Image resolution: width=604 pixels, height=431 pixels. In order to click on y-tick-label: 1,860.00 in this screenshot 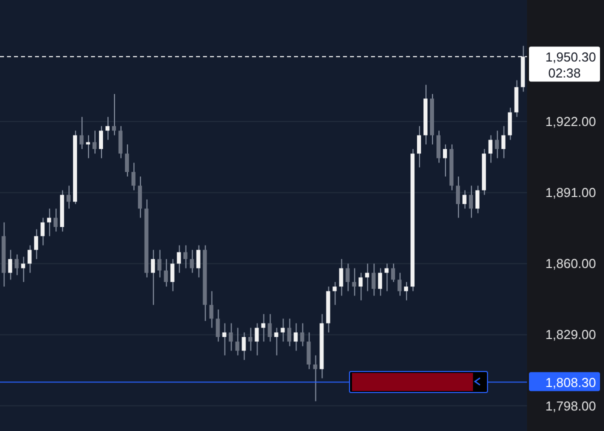, I will do `click(570, 264)`.